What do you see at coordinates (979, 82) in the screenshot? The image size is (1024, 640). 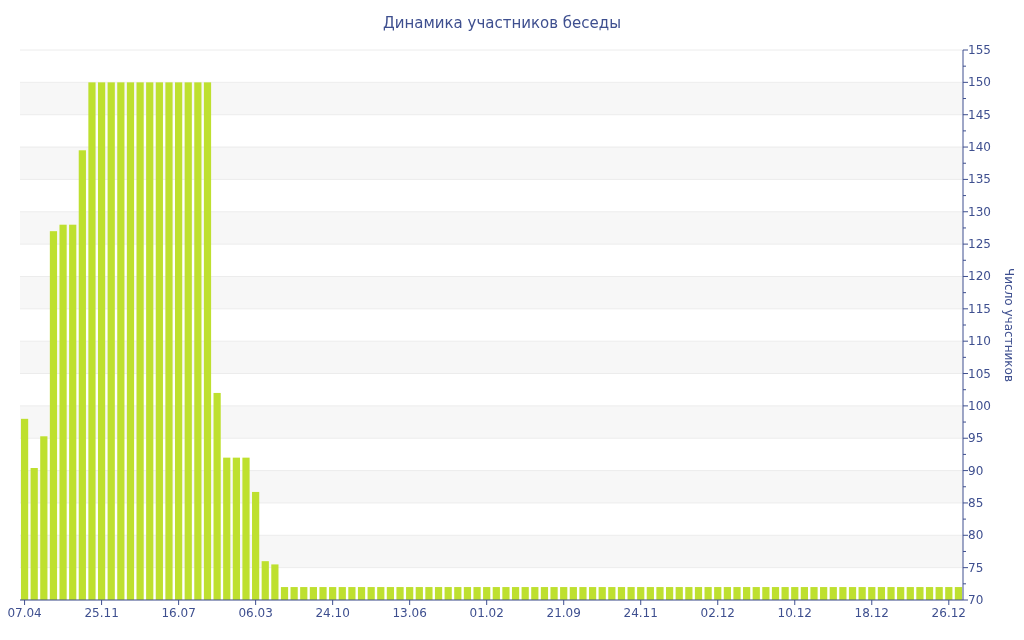 I see `y-tick-label: 150` at bounding box center [979, 82].